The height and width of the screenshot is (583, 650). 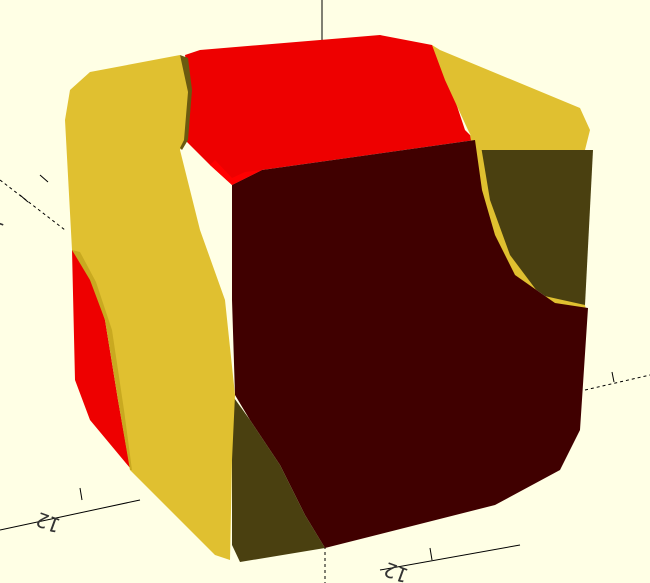 I want to click on cube-right-olive-face, so click(x=535, y=227).